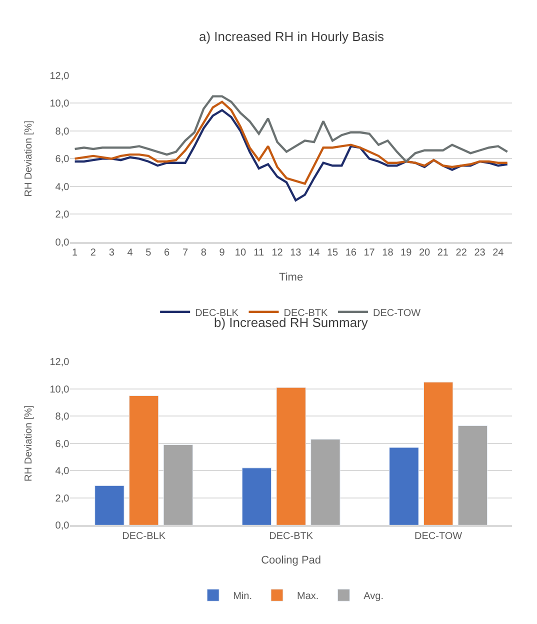 This screenshot has height=624, width=537. Describe the element at coordinates (480, 253) in the screenshot. I see `x-tick-label: 23` at that location.